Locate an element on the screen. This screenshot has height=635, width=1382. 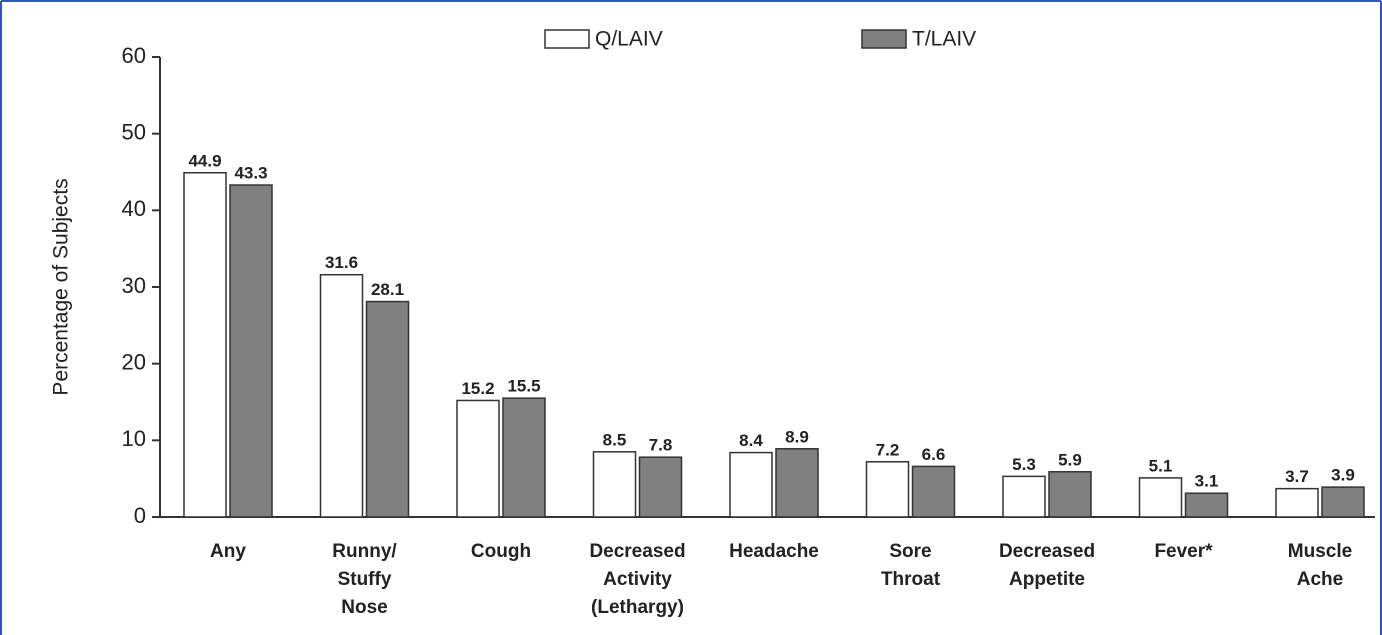
value-label: 43.3 is located at coordinates (250, 173).